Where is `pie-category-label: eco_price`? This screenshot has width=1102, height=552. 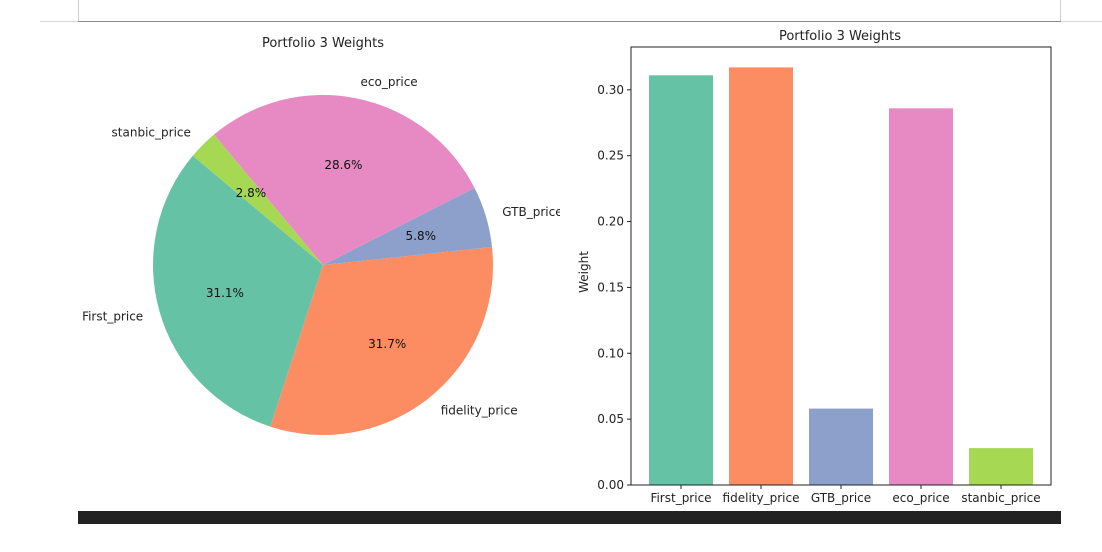
pie-category-label: eco_price is located at coordinates (389, 82).